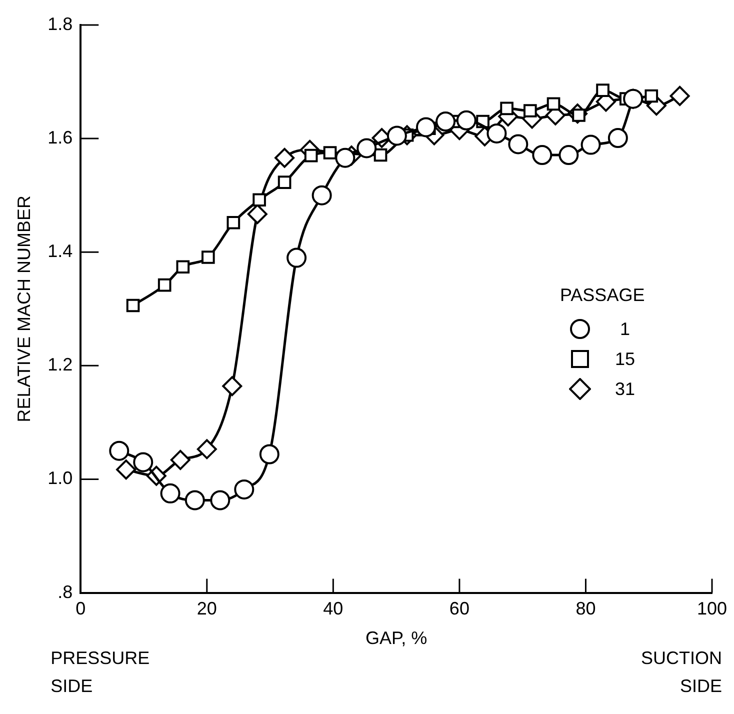 The width and height of the screenshot is (734, 714). What do you see at coordinates (60, 364) in the screenshot?
I see `y-tick-label: 1.2` at bounding box center [60, 364].